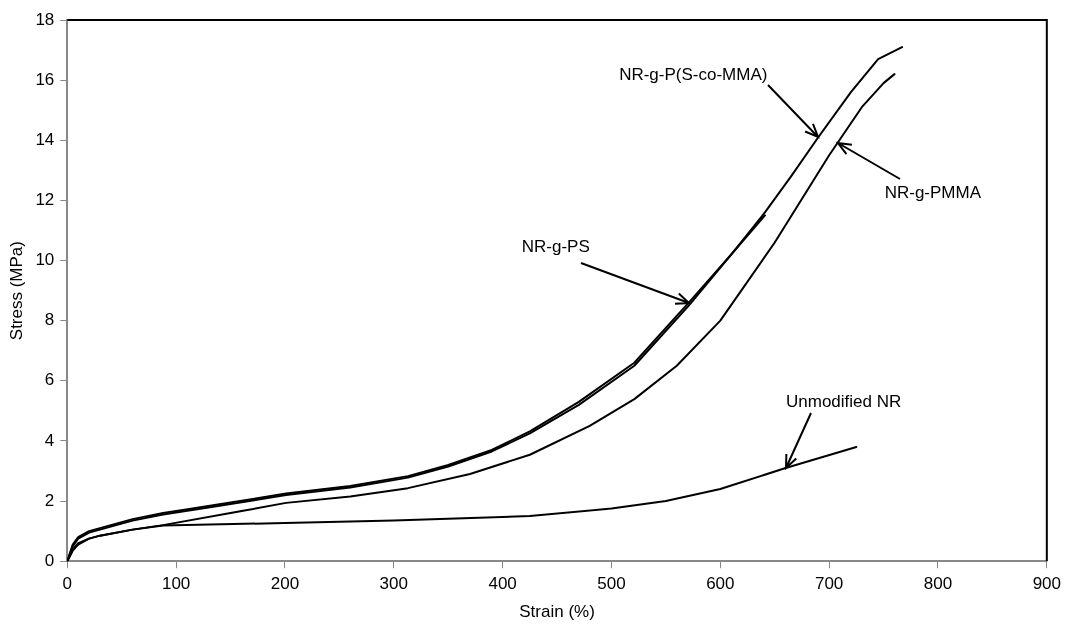 The width and height of the screenshot is (1067, 625). I want to click on annotation: NR-g-PMMA, so click(933, 192).